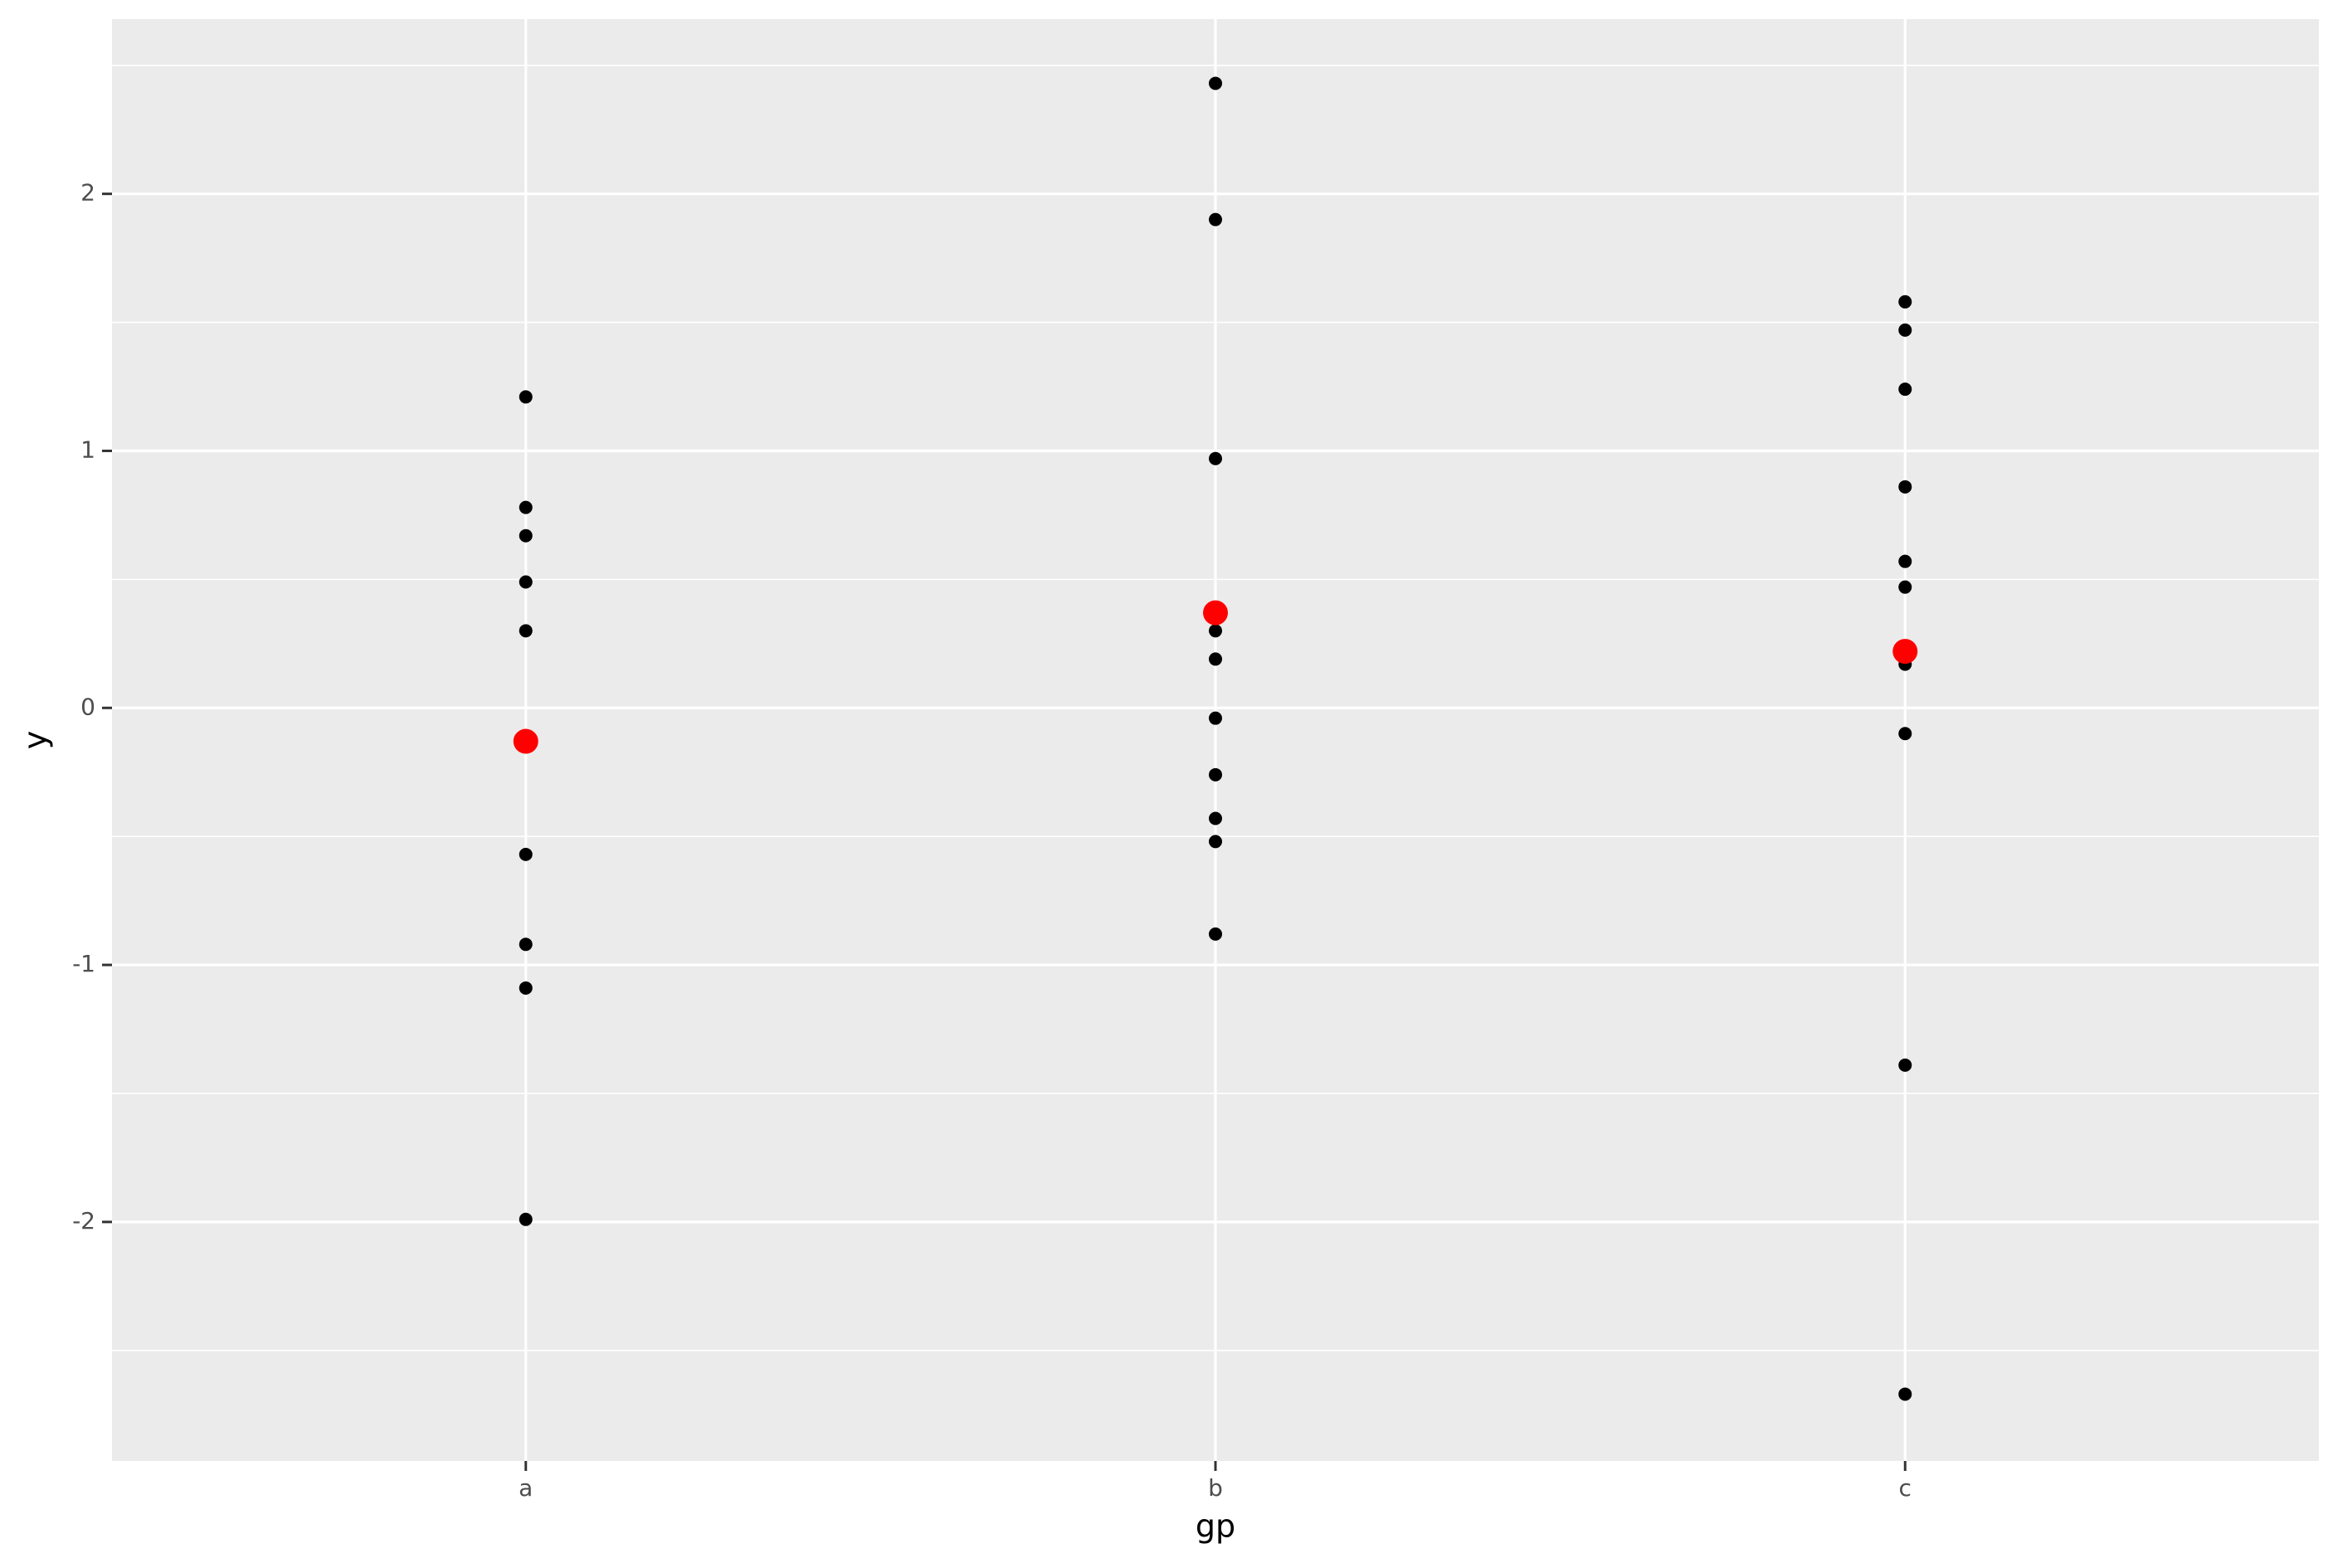 The width and height of the screenshot is (2338, 1568). I want to click on x-tick-label: a, so click(526, 1488).